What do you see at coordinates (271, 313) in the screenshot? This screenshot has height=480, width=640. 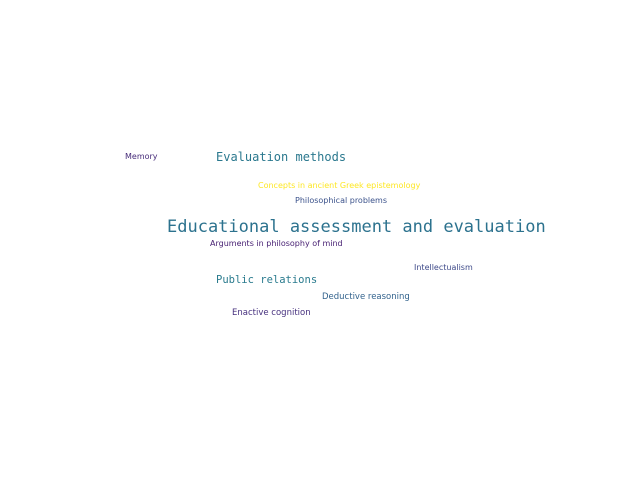 I see `word-enactive-cognition: Enactive cognition` at bounding box center [271, 313].